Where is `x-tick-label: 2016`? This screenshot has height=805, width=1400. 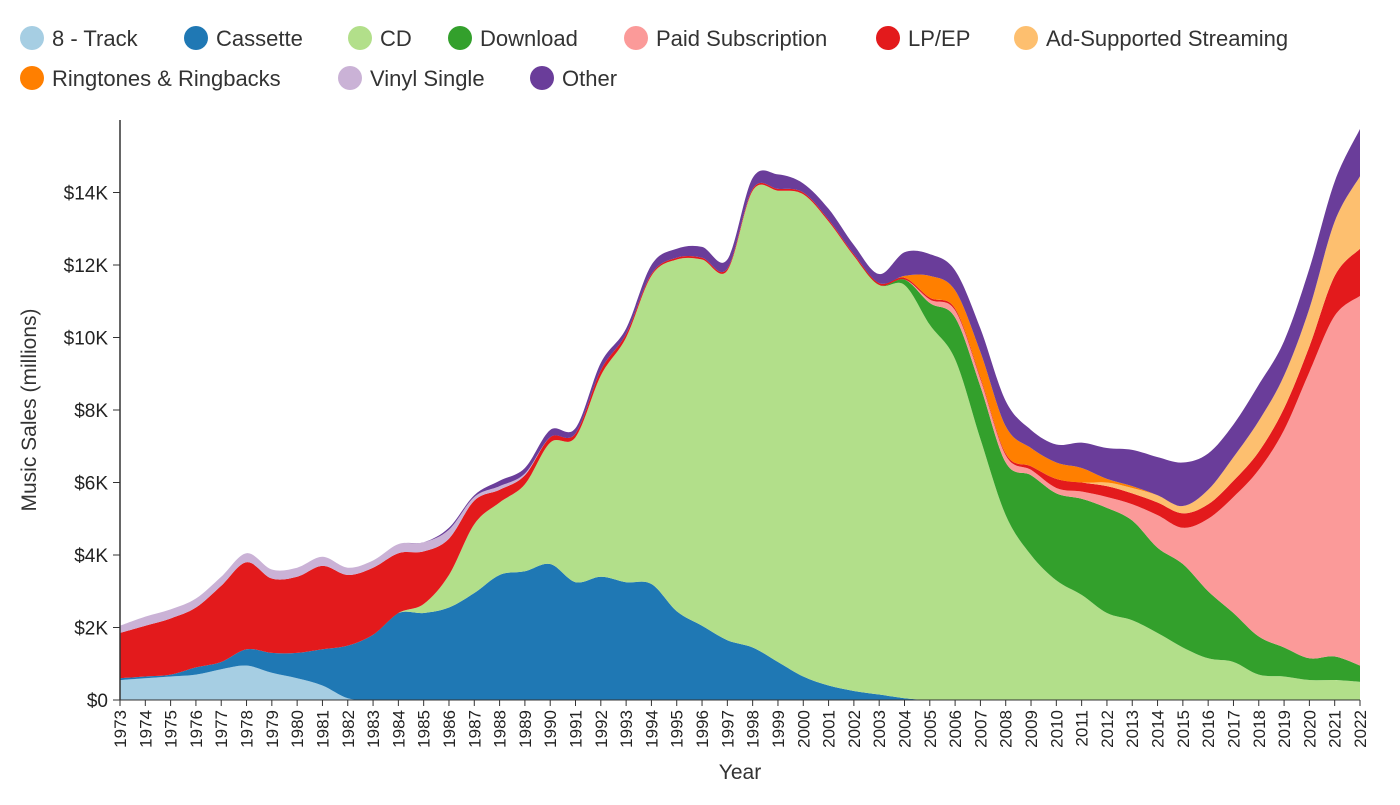 x-tick-label: 2016 is located at coordinates (1208, 729).